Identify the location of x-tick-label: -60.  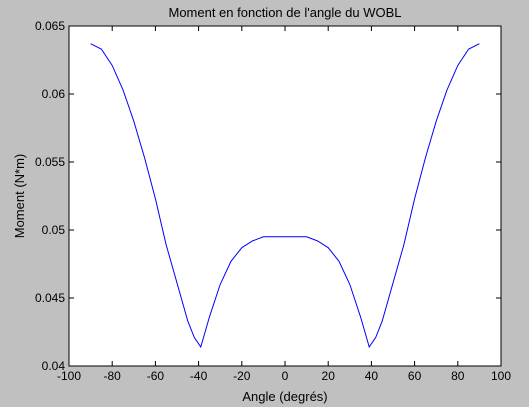
(156, 376).